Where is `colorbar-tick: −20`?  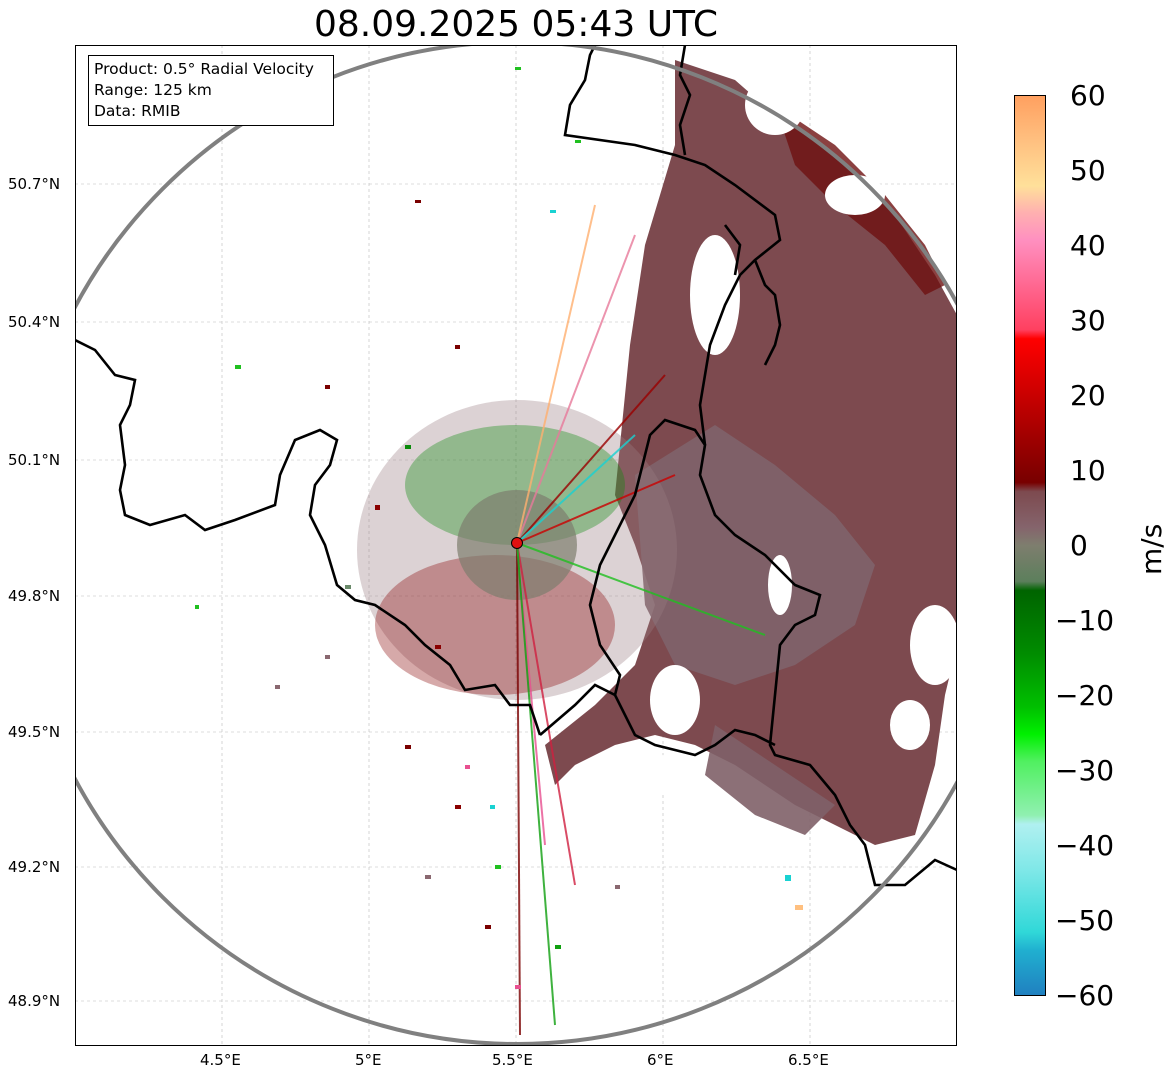 colorbar-tick: −20 is located at coordinates (1085, 695).